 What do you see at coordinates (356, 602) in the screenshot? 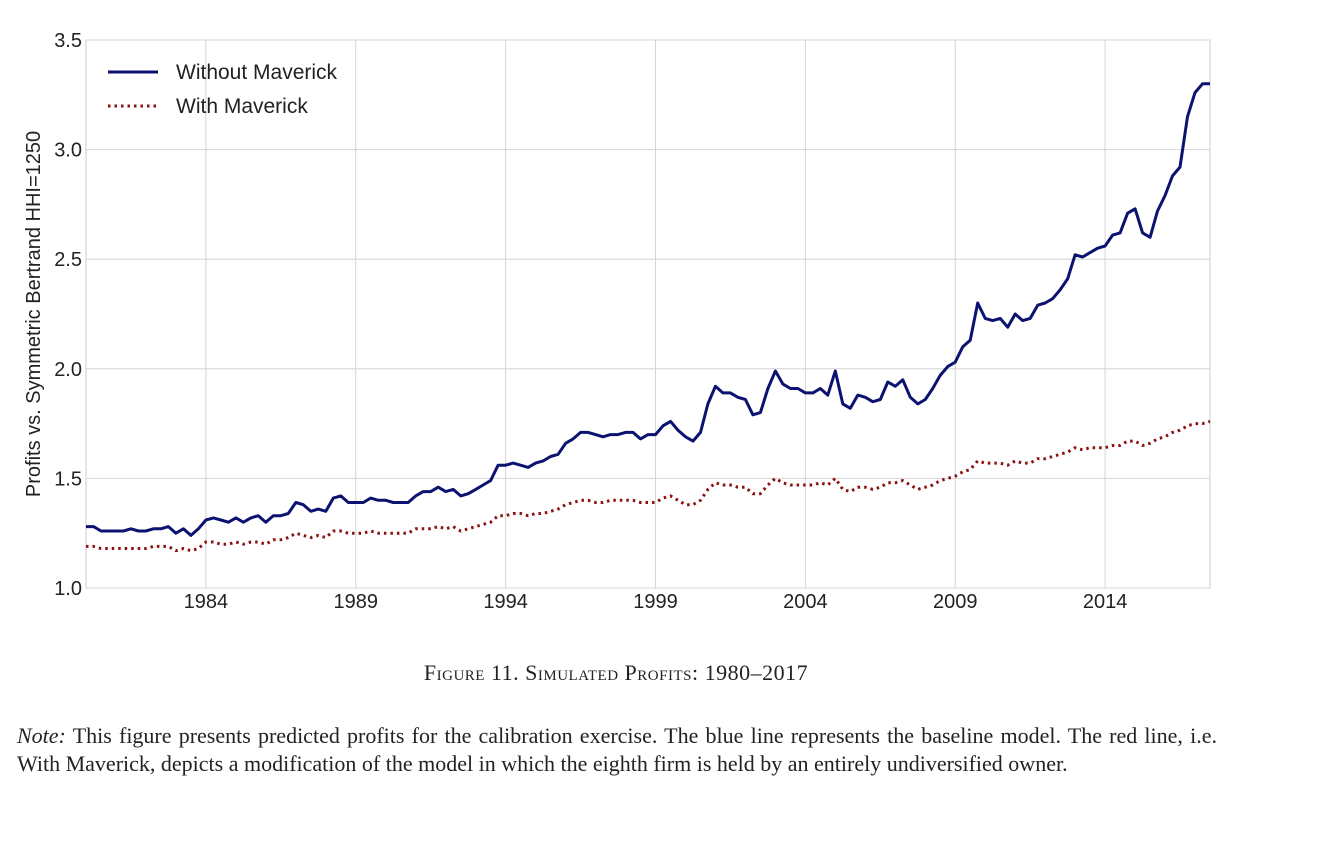
I see `x-tick-label: 1989` at bounding box center [356, 602].